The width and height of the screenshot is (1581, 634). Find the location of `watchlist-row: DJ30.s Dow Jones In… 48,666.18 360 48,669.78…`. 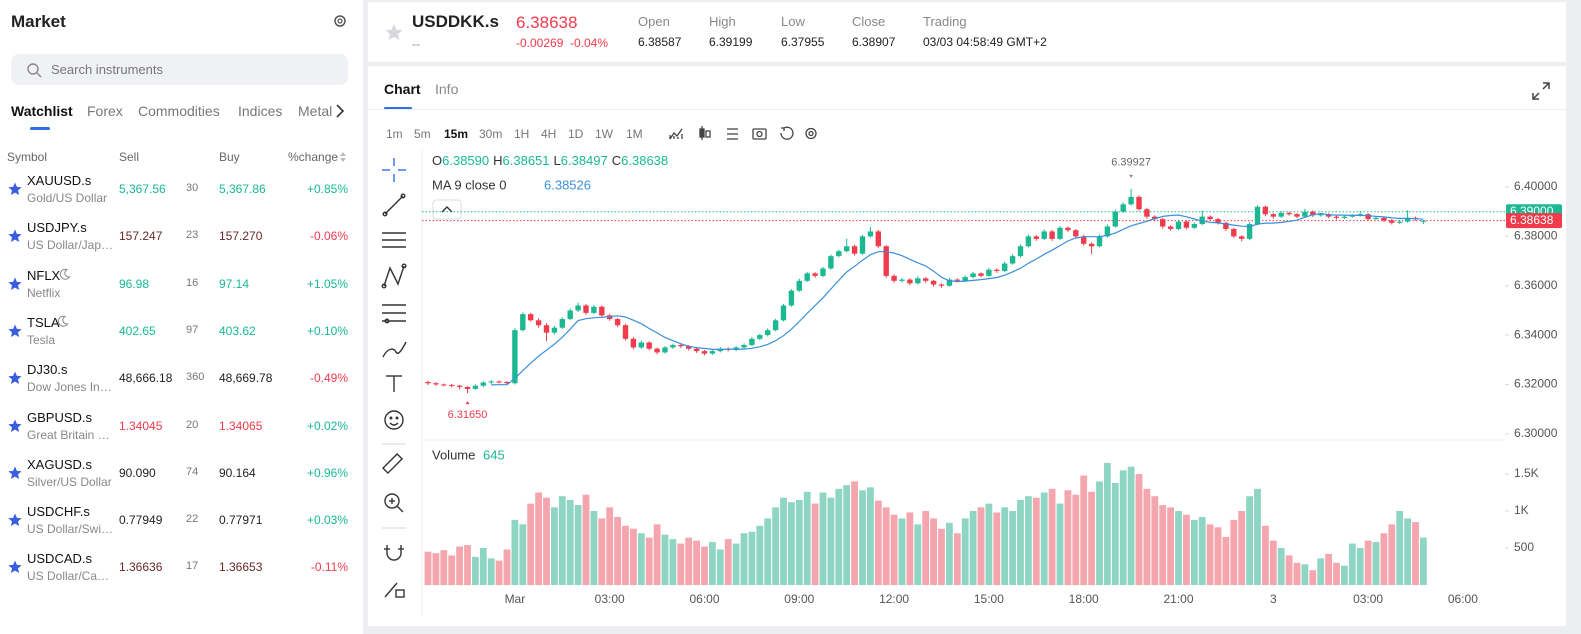

watchlist-row: DJ30.s Dow Jones In… 48,666.18 360 48,669.78… is located at coordinates (181, 381).